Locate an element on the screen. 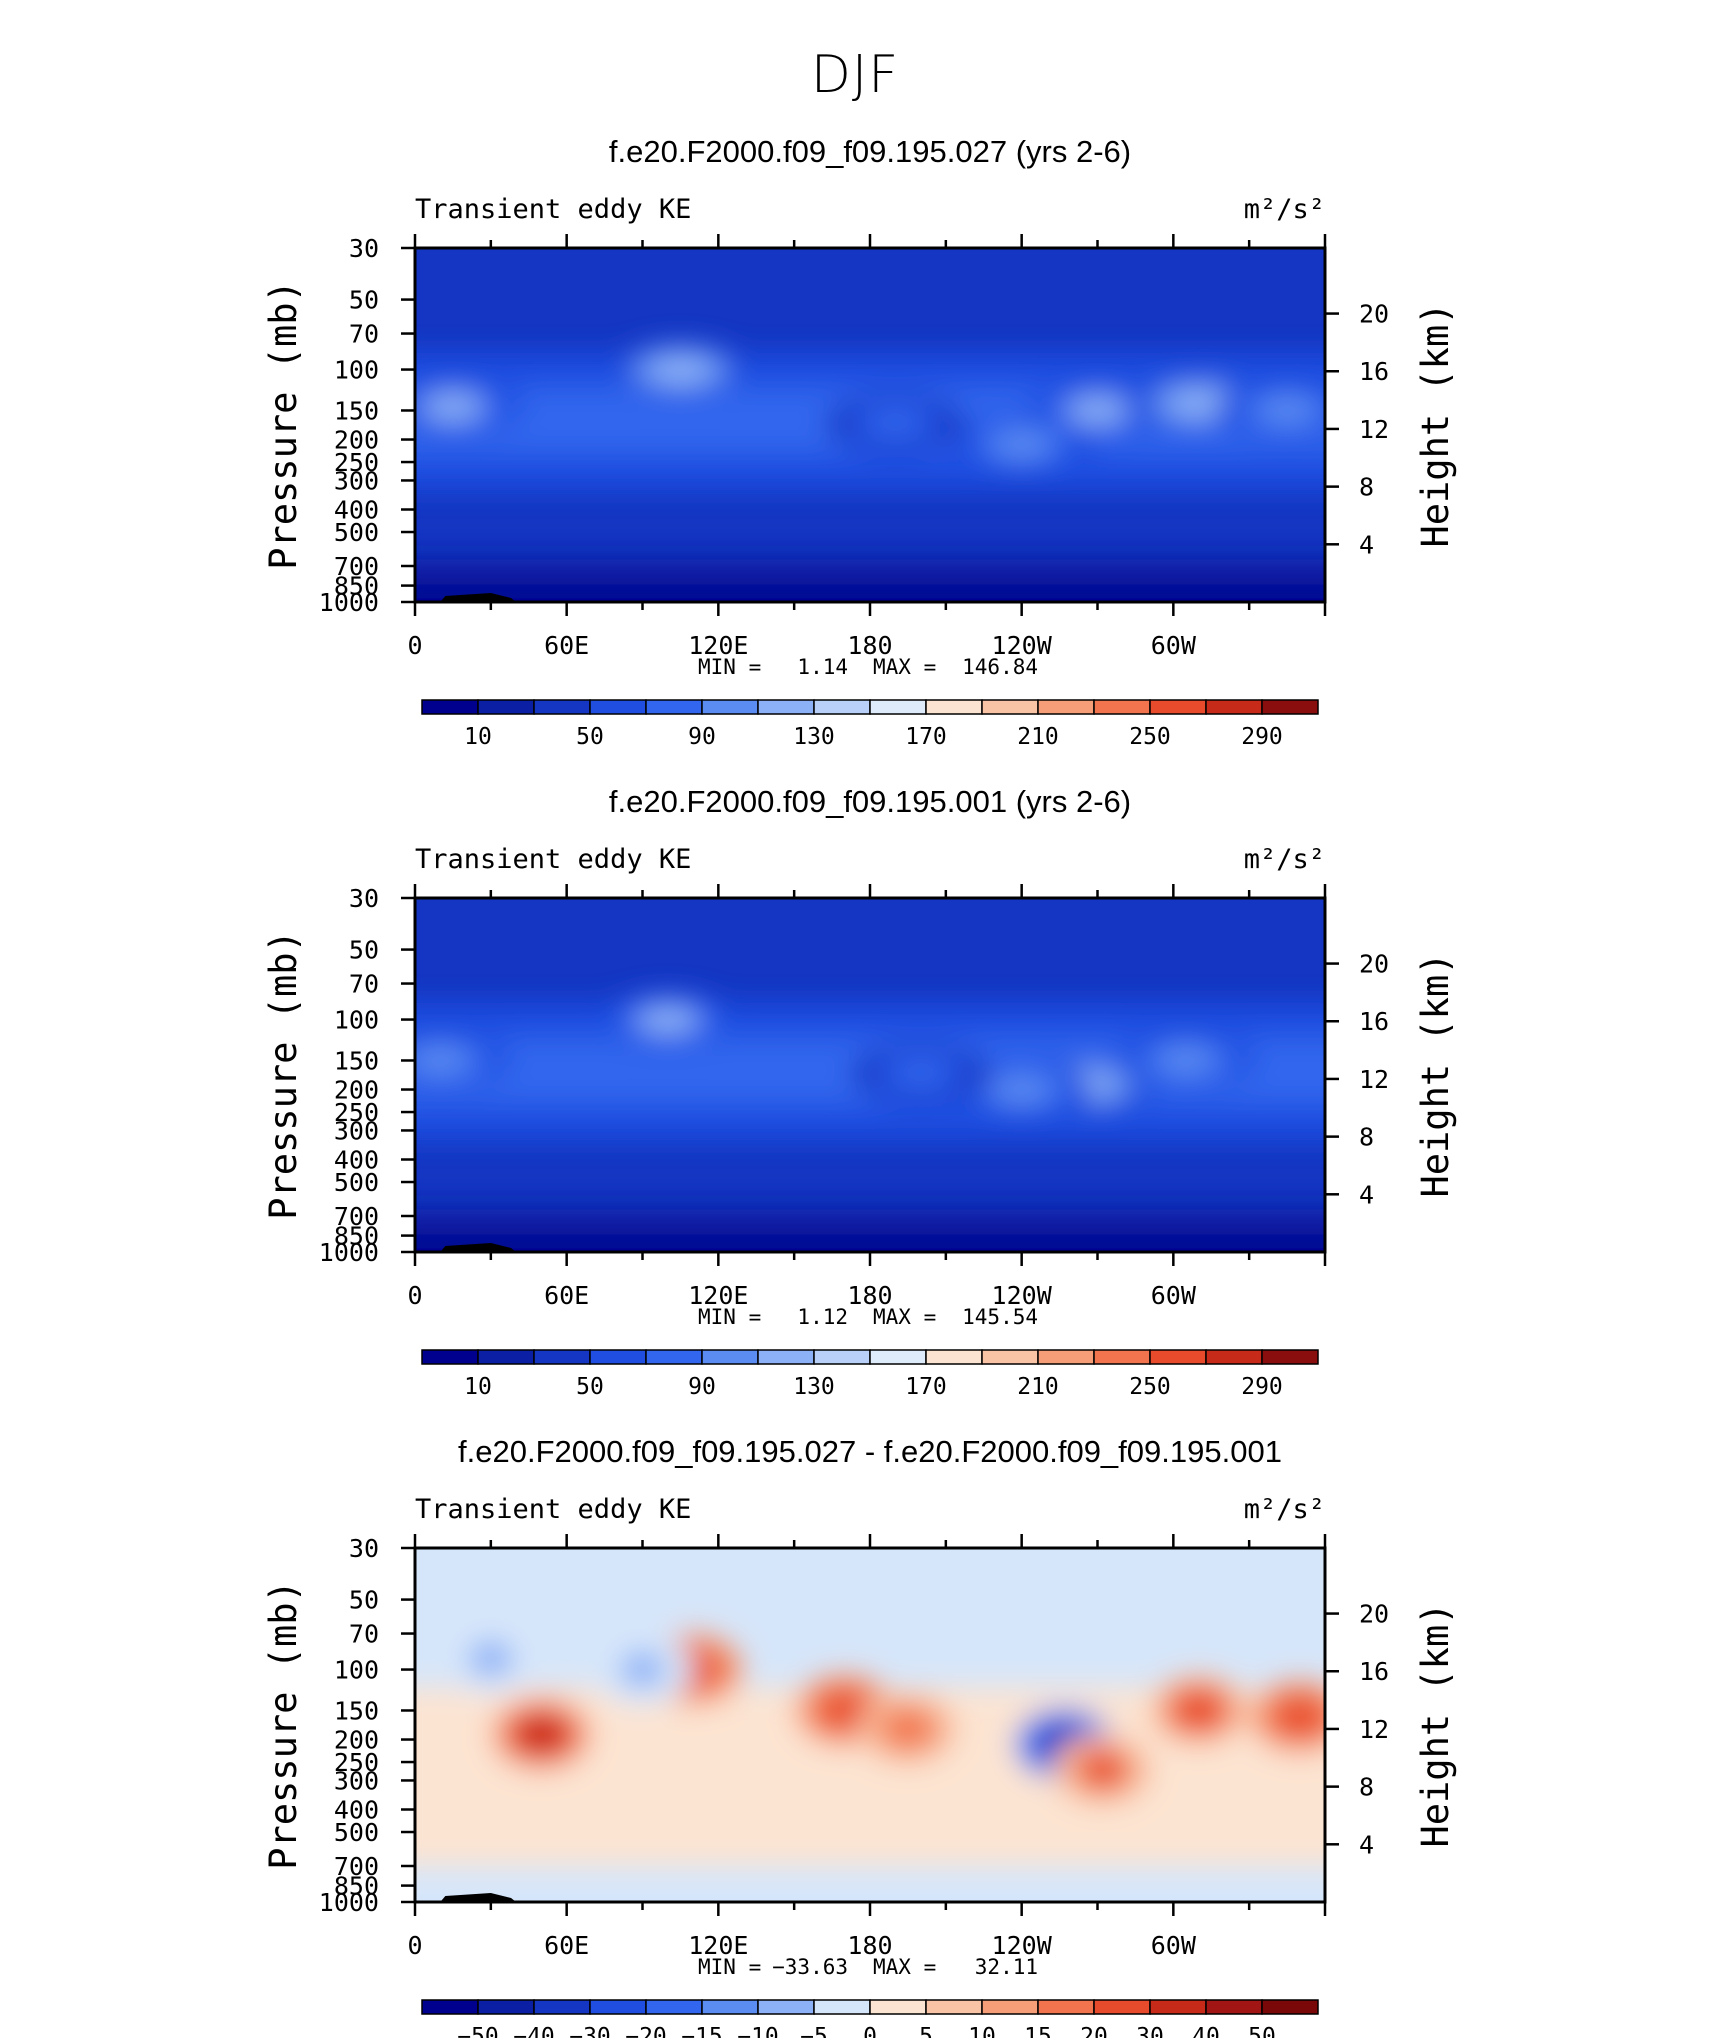 This screenshot has width=1710, height=2038. x-tick-label: 60E is located at coordinates (566, 1295).